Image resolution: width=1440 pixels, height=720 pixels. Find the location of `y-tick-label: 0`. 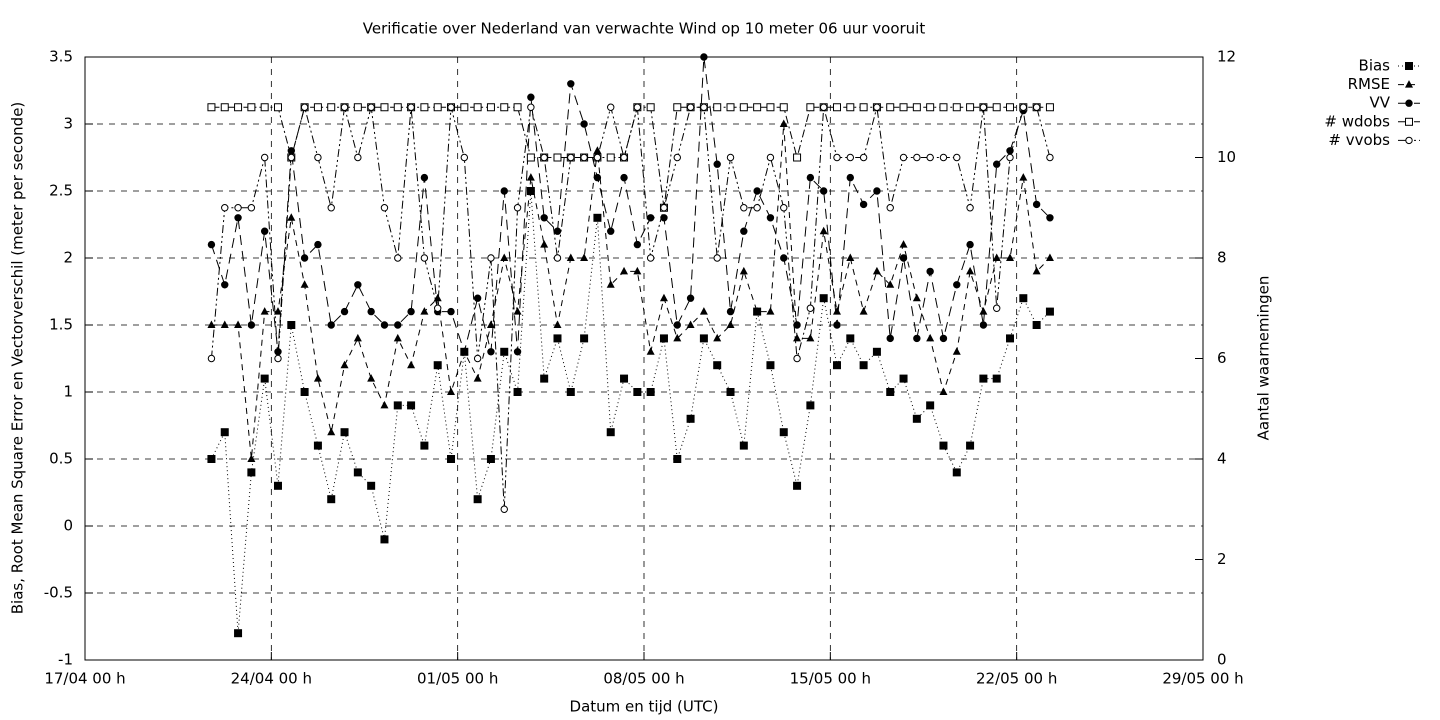

y-tick-label: 0 is located at coordinates (68, 526).